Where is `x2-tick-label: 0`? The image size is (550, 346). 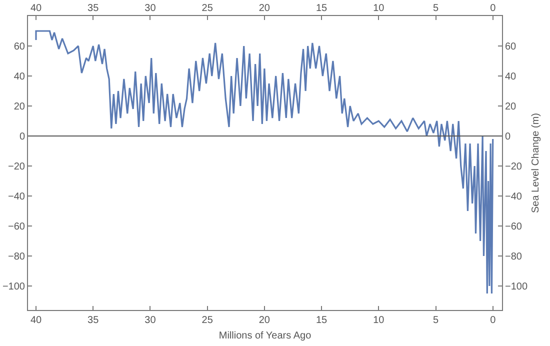
x2-tick-label: 0 is located at coordinates (493, 320).